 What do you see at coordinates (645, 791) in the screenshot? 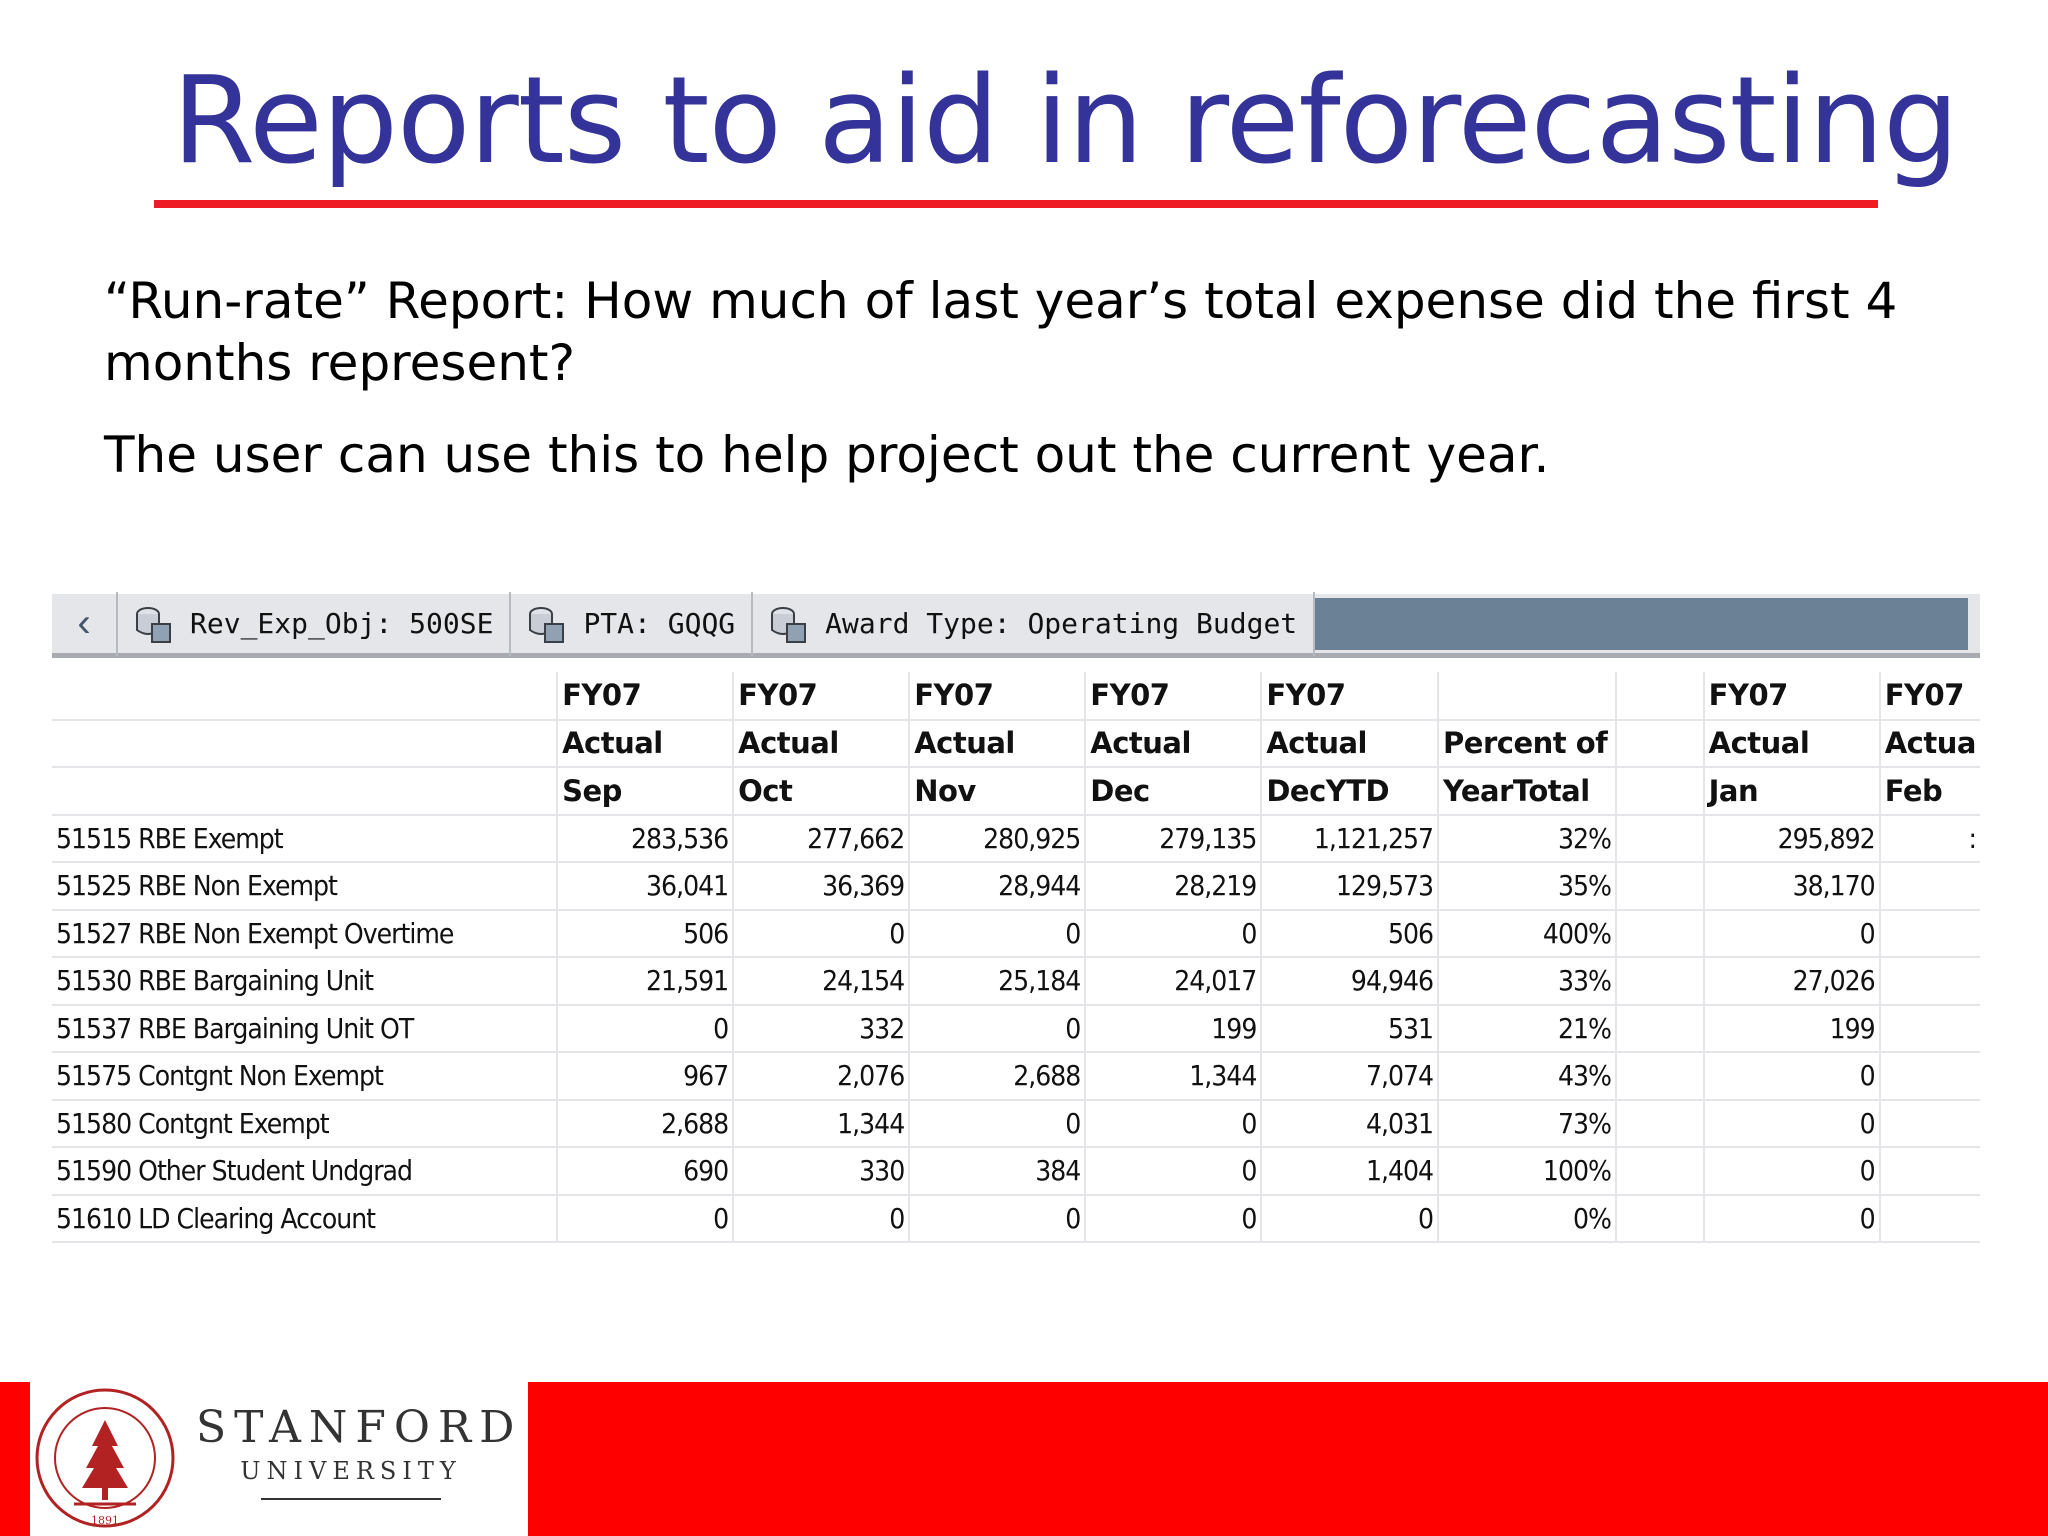
I see `column-header: Sep` at bounding box center [645, 791].